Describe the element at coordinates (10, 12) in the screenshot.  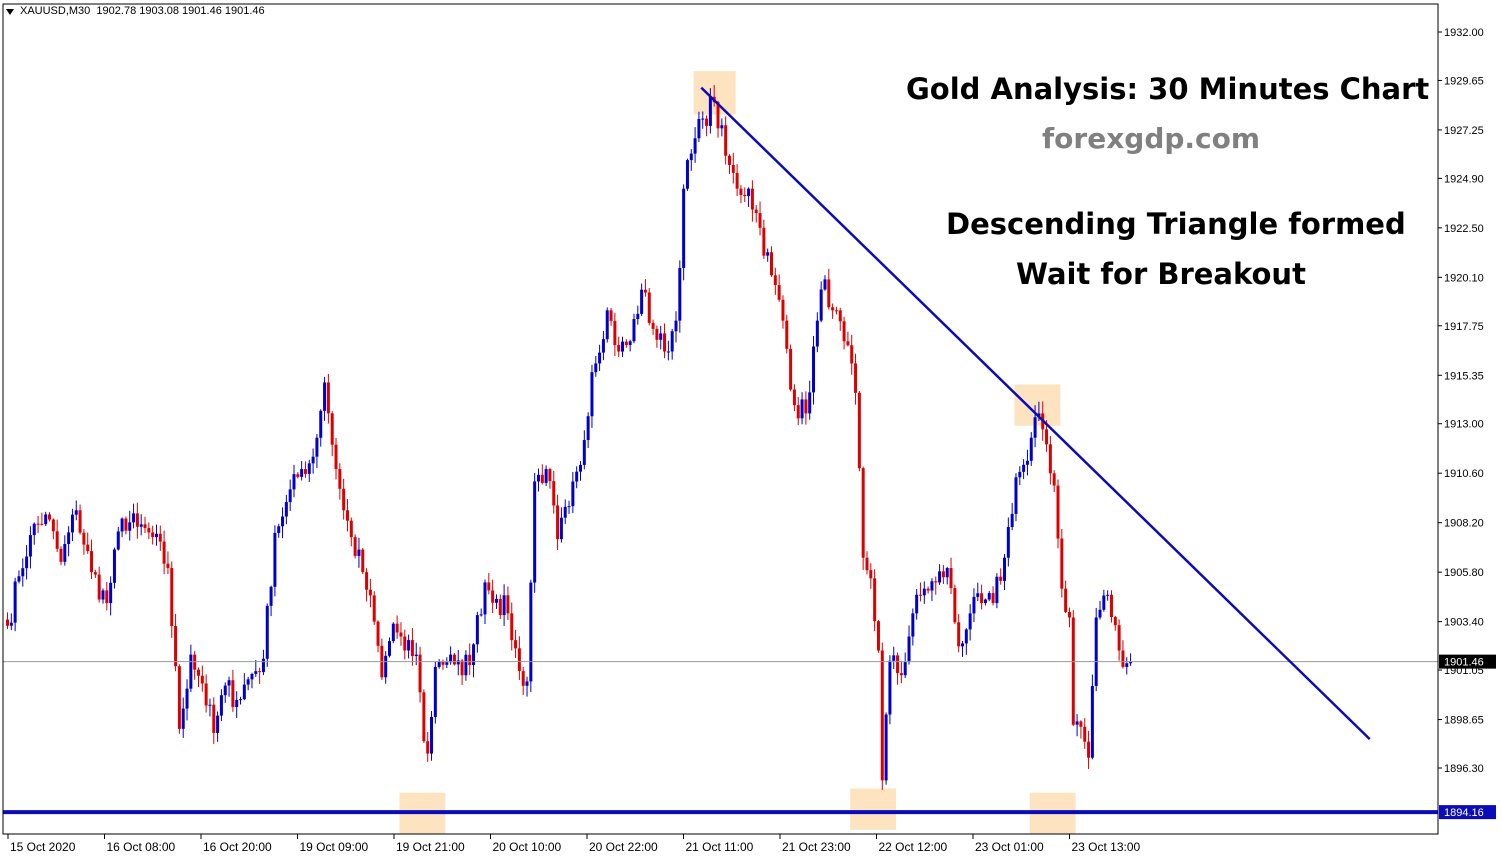
I see `symbol-dropdown-icon` at that location.